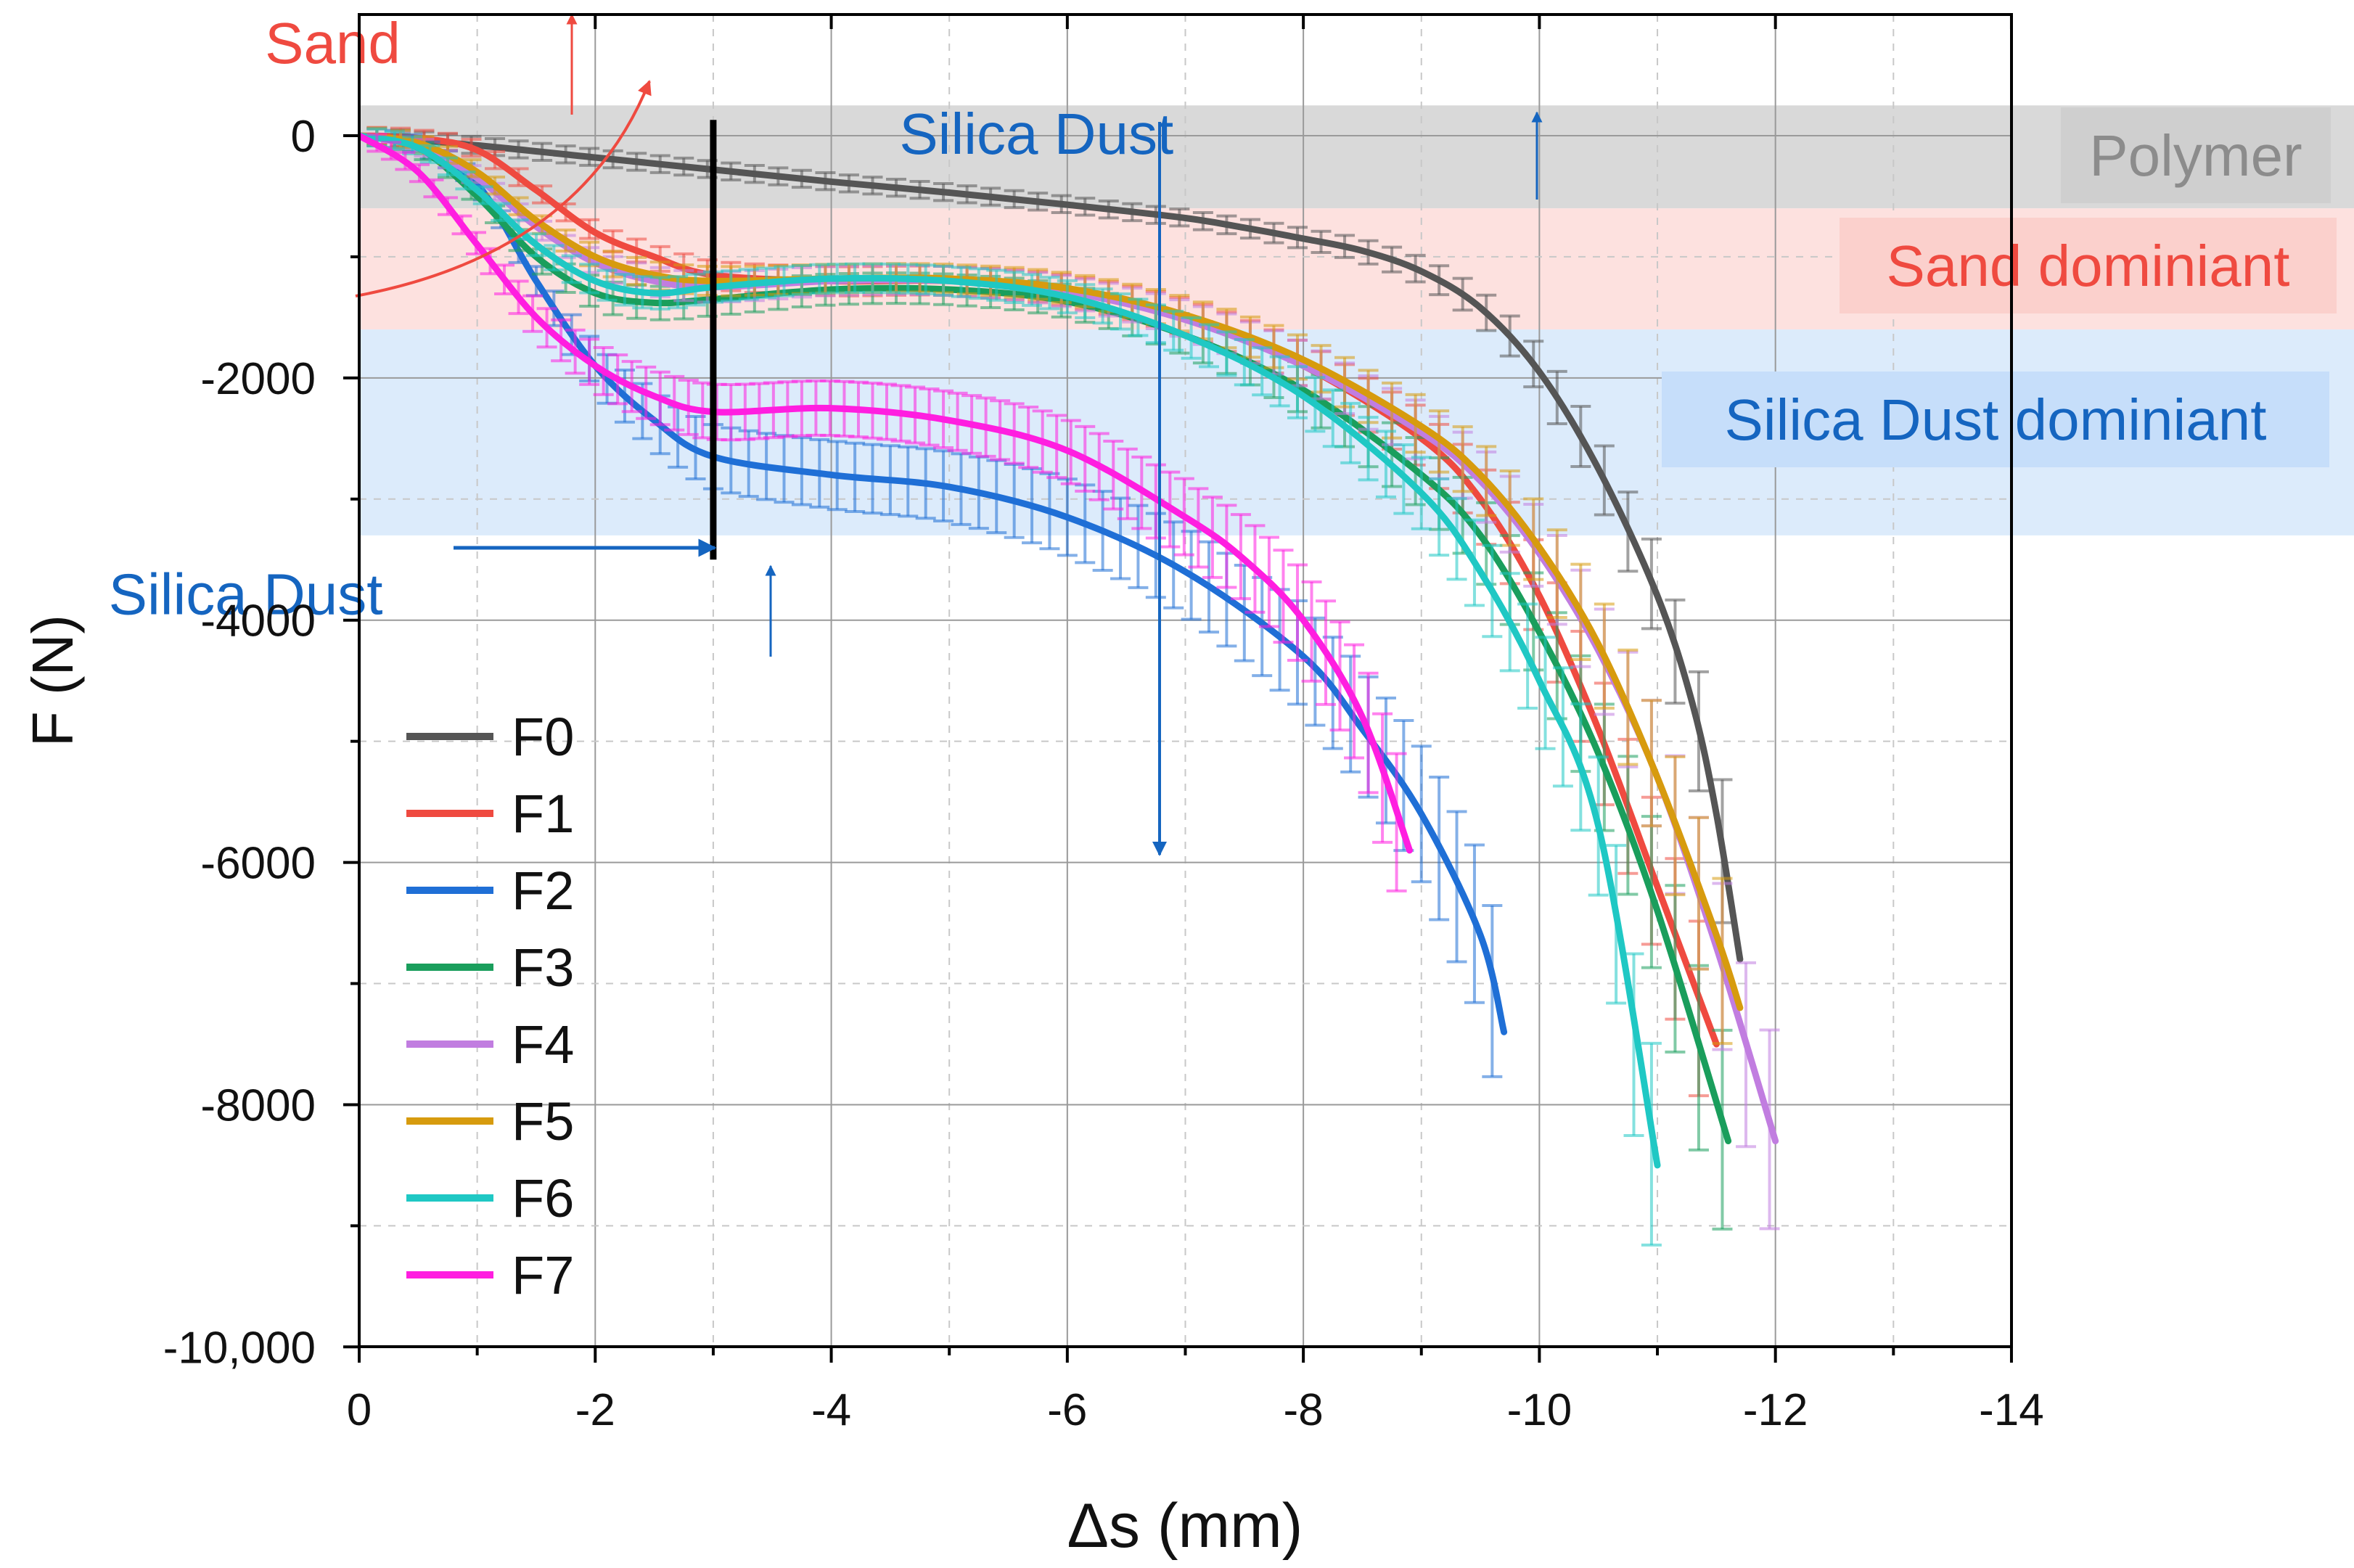  What do you see at coordinates (1775, 1410) in the screenshot?
I see `x-tick-label: -12` at bounding box center [1775, 1410].